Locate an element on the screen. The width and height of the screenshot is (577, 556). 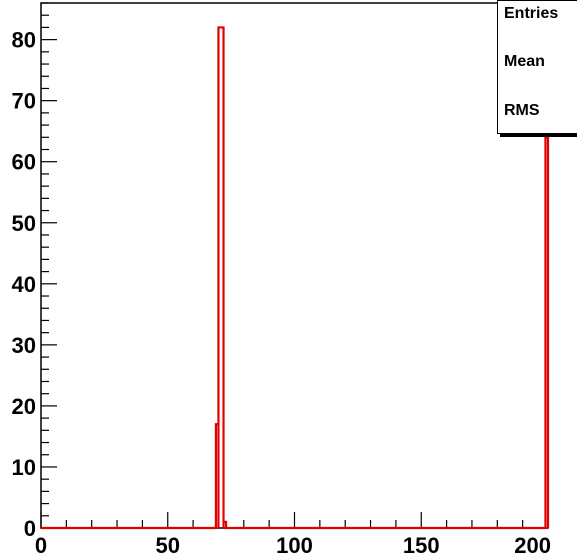
stats-box: Entries Mean RMS 0 is located at coordinates (537, 67).